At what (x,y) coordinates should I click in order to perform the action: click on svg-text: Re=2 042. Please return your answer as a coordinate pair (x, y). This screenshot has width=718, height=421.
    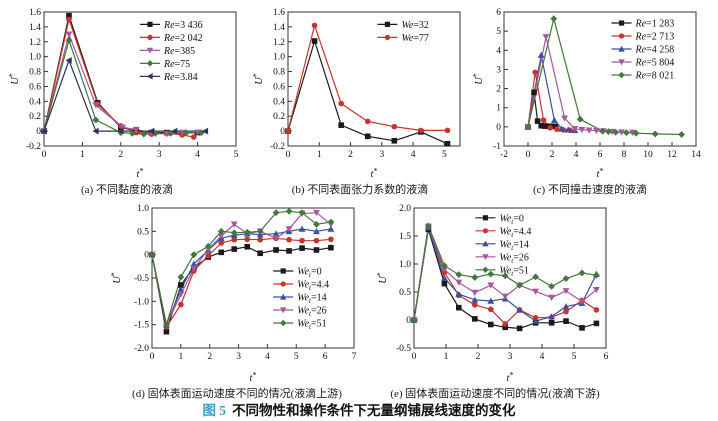
    Looking at the image, I should click on (183, 38).